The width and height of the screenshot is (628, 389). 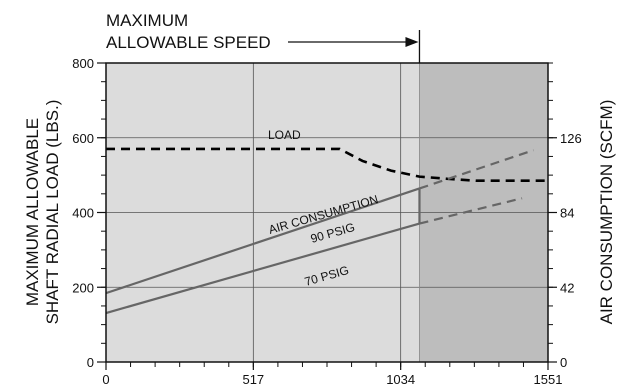 I want to click on max-speed-arrowhead, so click(x=412, y=42).